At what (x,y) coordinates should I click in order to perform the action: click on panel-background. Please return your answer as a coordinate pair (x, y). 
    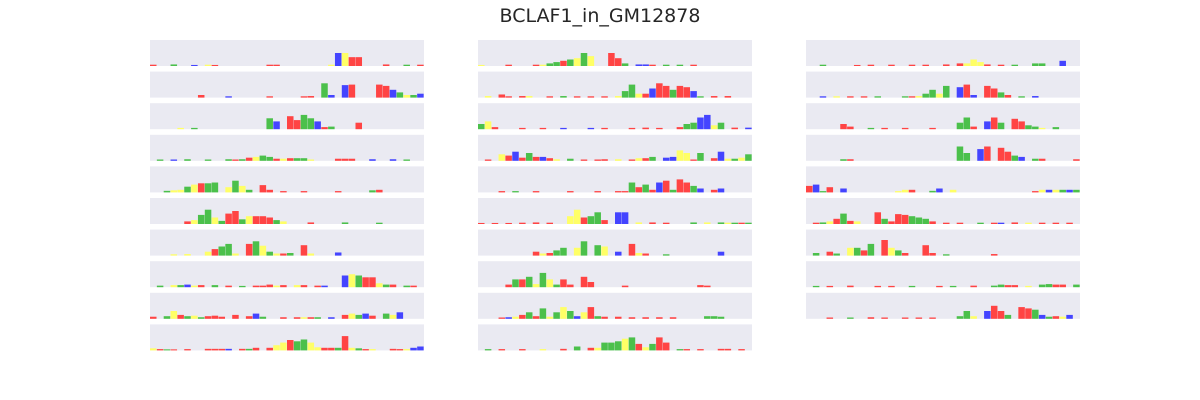
    Looking at the image, I should click on (615, 179).